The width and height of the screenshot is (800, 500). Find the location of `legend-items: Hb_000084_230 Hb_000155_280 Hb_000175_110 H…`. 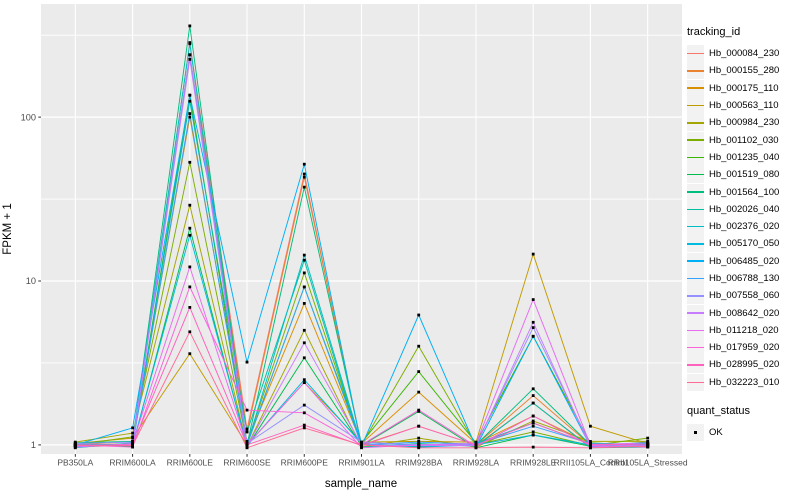

legend-items: Hb_000084_230 Hb_000155_280 Hb_000175_110 H… is located at coordinates (743, 218).